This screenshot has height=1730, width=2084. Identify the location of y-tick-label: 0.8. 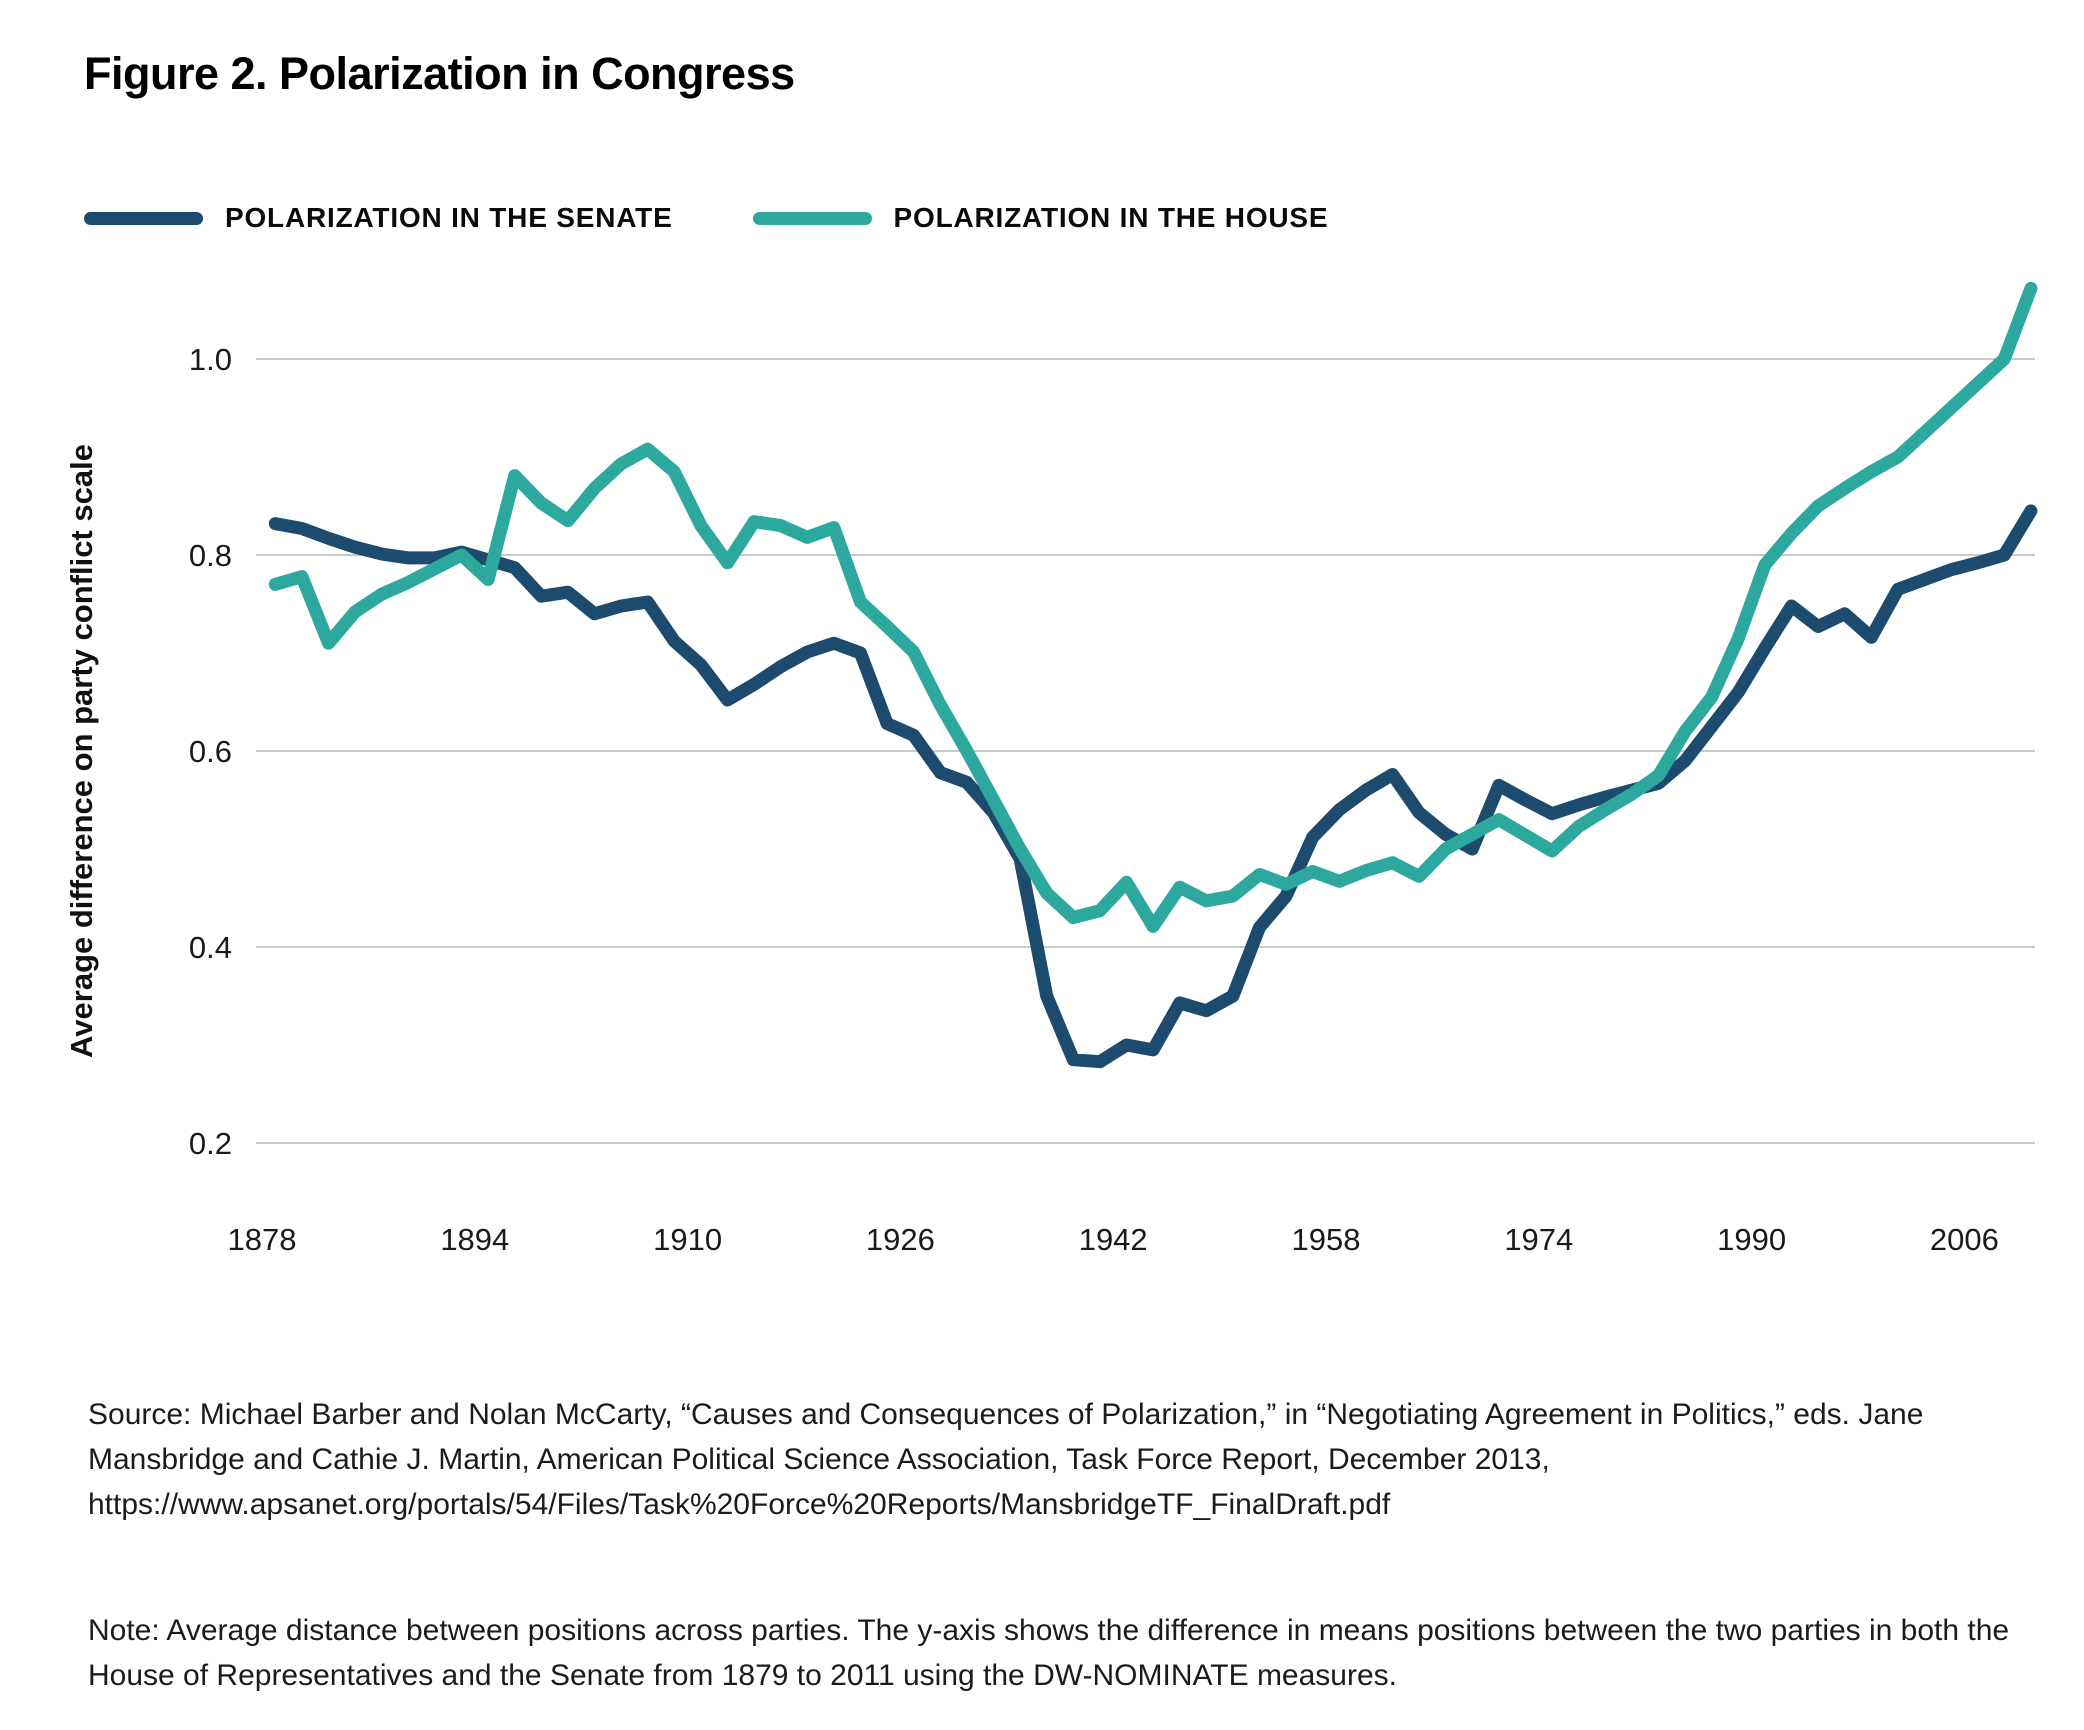
(210, 555).